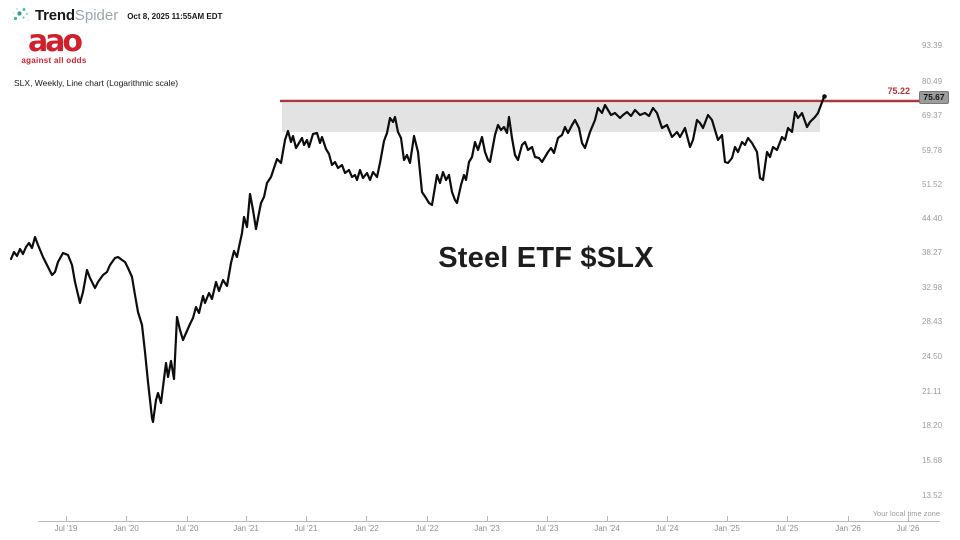 The width and height of the screenshot is (960, 540). Describe the element at coordinates (898, 91) in the screenshot. I see `resistance-price-label: 75.22` at that location.